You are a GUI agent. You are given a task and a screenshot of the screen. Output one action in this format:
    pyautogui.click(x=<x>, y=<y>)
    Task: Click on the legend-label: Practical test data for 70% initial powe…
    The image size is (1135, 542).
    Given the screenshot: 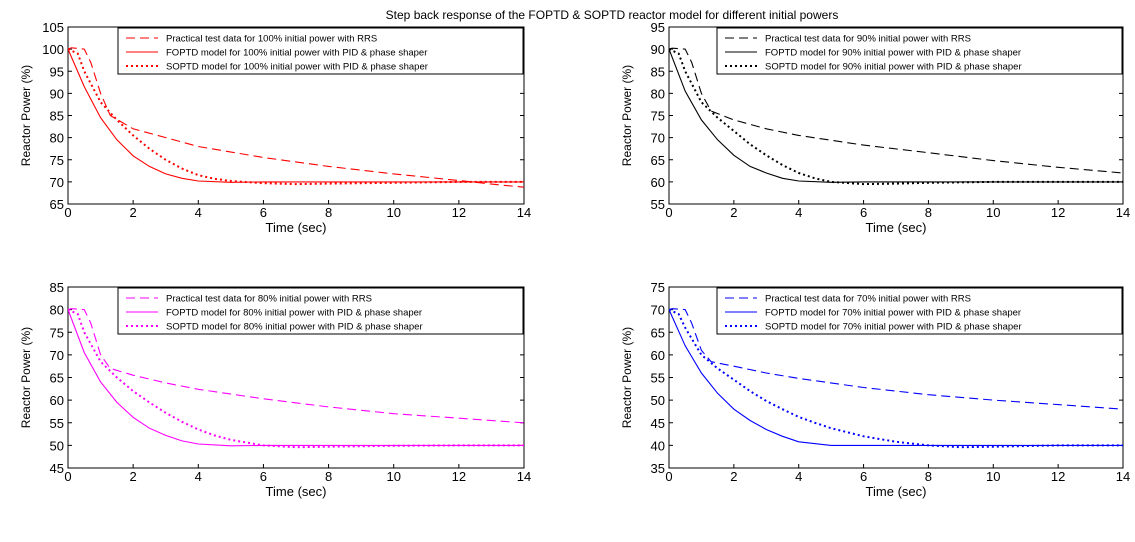 What is the action you would take?
    pyautogui.click(x=868, y=299)
    